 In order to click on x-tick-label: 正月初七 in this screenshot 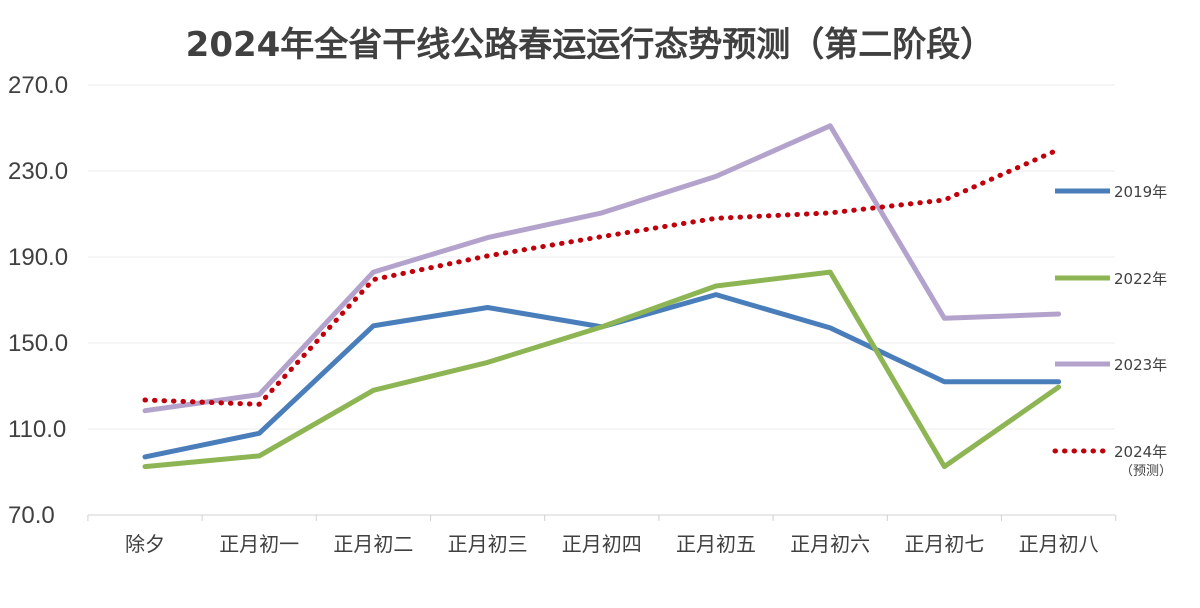, I will do `click(944, 544)`.